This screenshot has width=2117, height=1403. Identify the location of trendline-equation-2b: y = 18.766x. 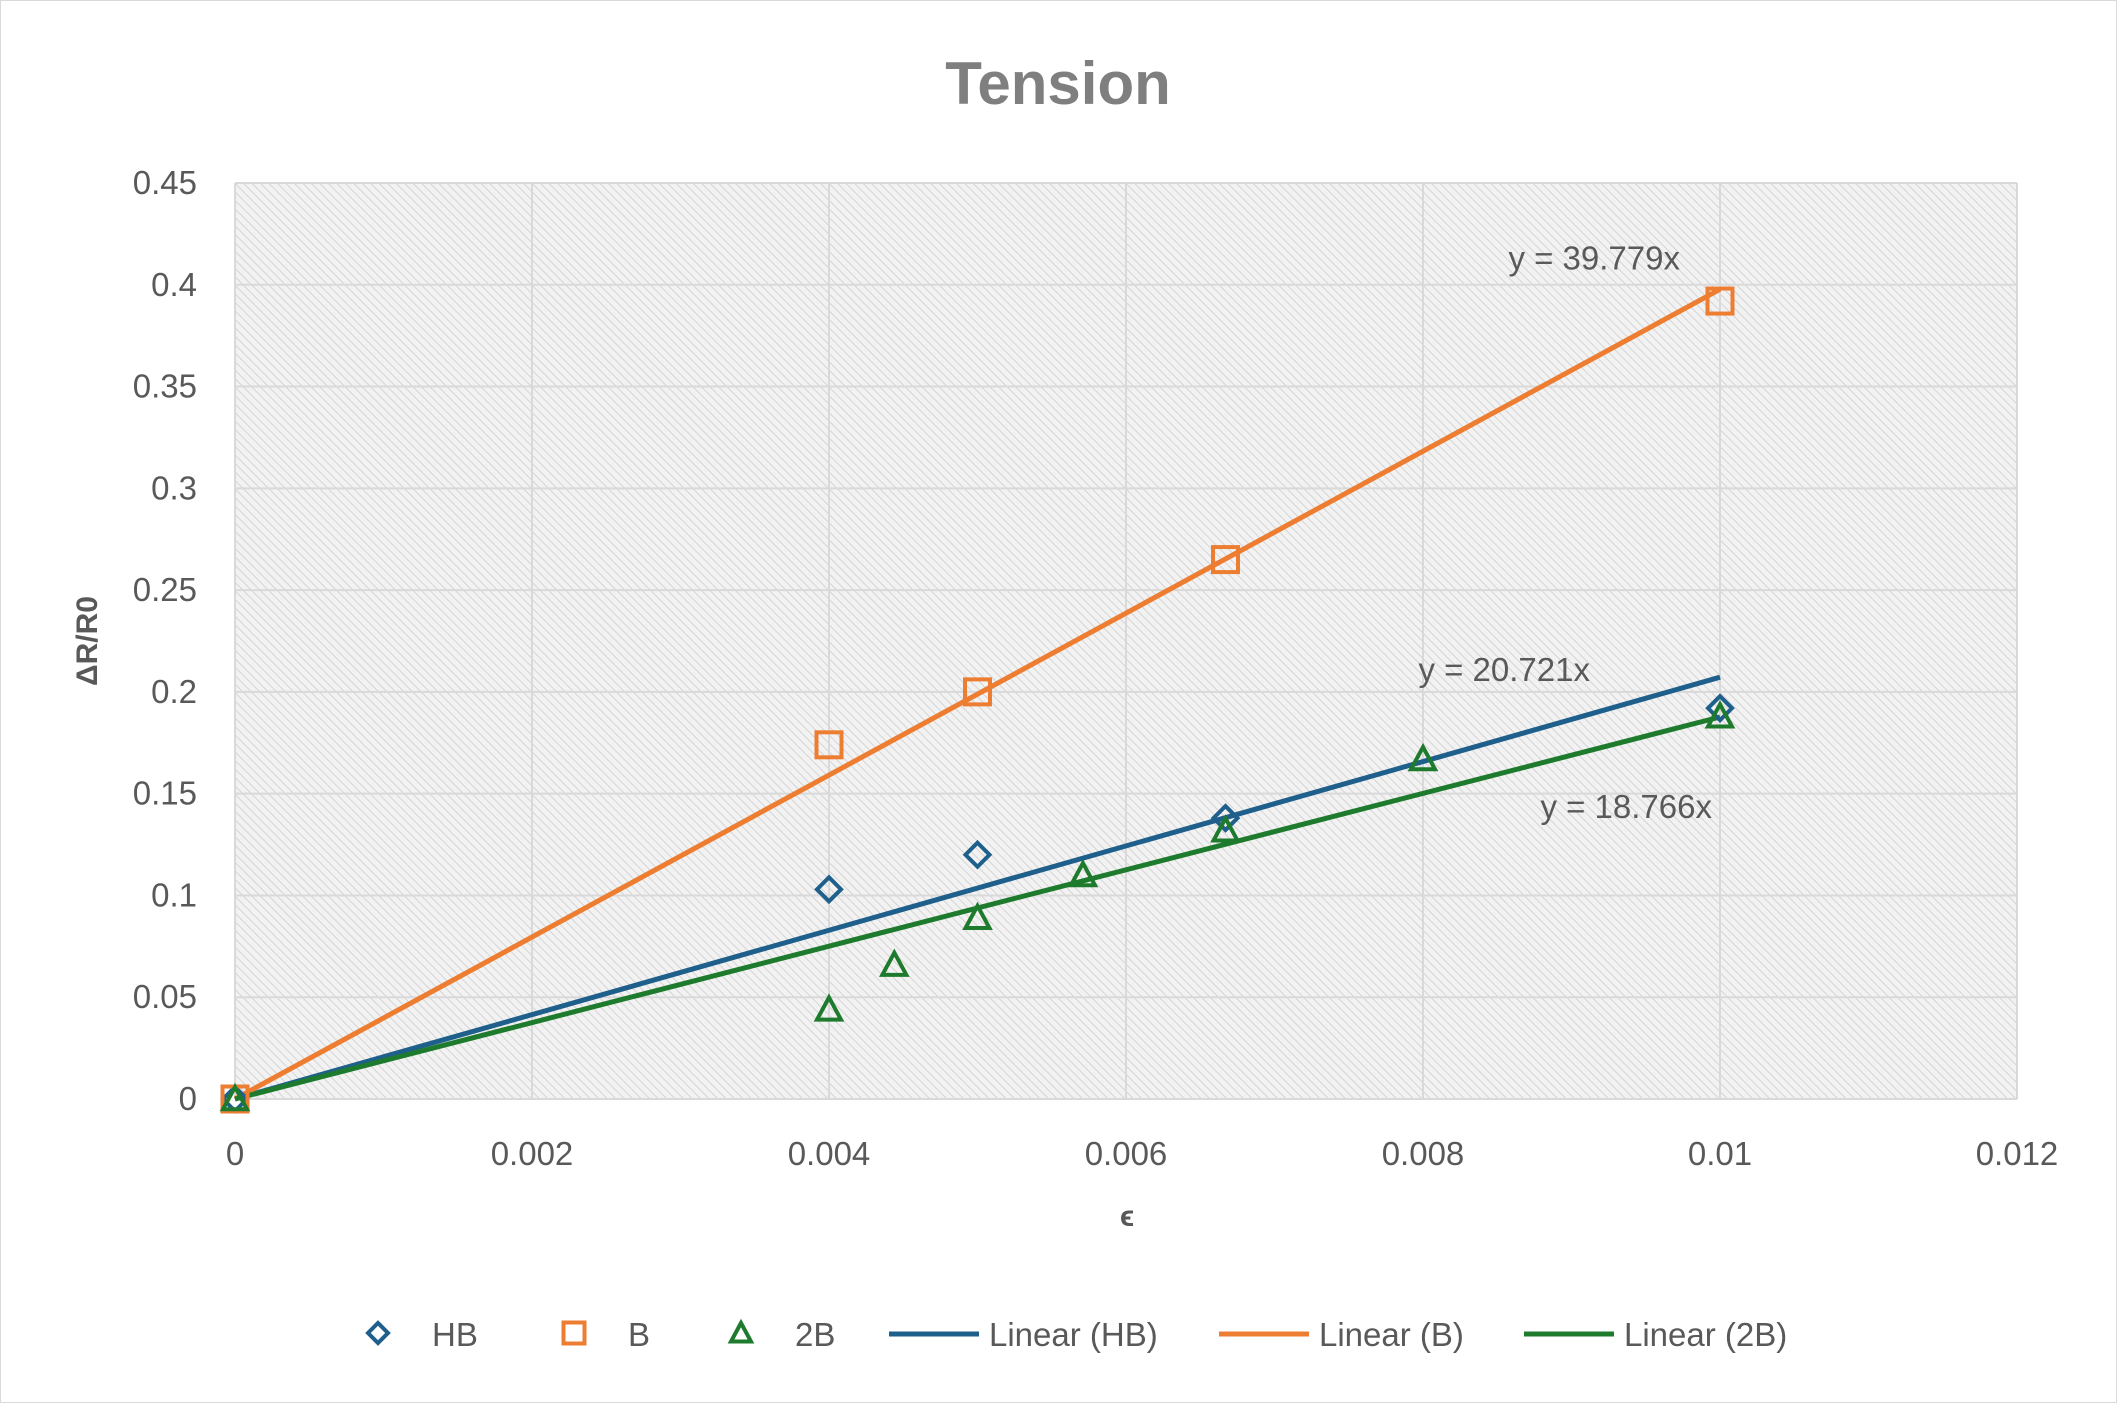
(1626, 806).